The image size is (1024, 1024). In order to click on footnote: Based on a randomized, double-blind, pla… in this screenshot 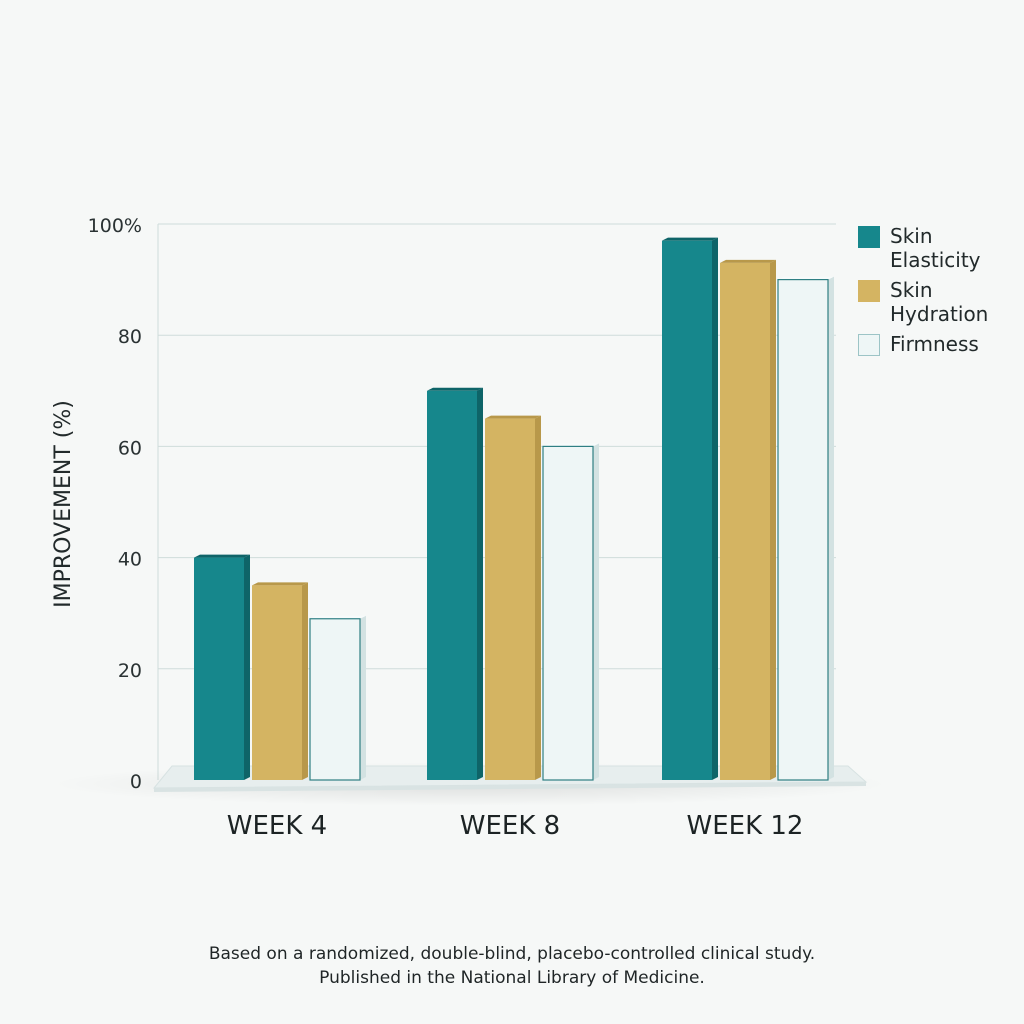, I will do `click(512, 966)`.